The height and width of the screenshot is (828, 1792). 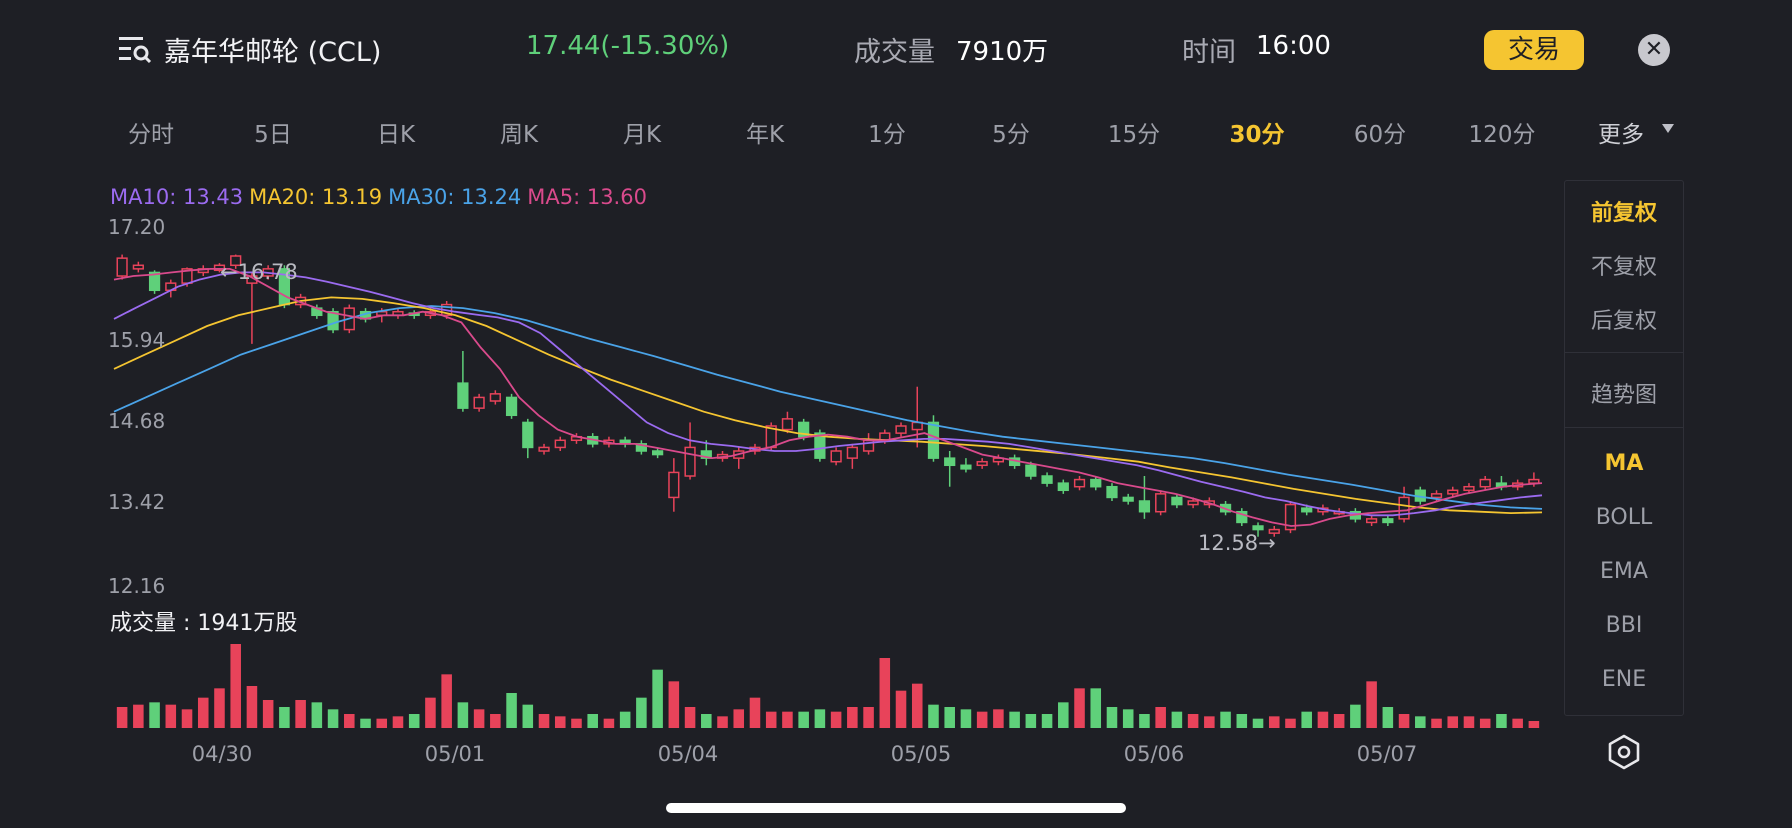 What do you see at coordinates (1624, 625) in the screenshot?
I see `indicator-bbi: BBI` at bounding box center [1624, 625].